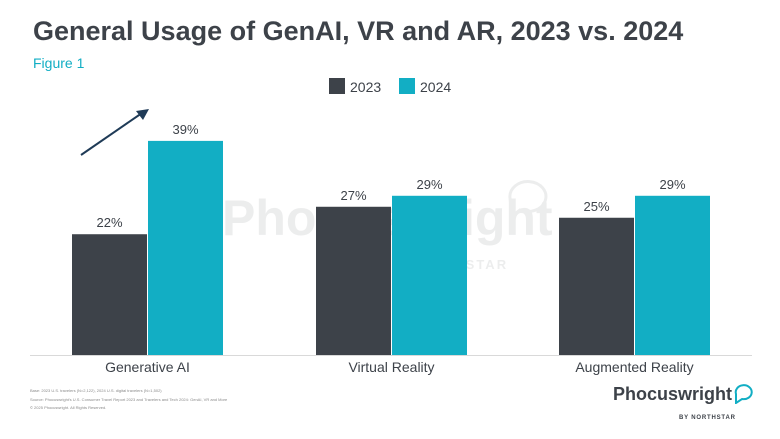 This screenshot has width=780, height=439. Describe the element at coordinates (390, 86) in the screenshot. I see `legend: 2023 2024` at that location.